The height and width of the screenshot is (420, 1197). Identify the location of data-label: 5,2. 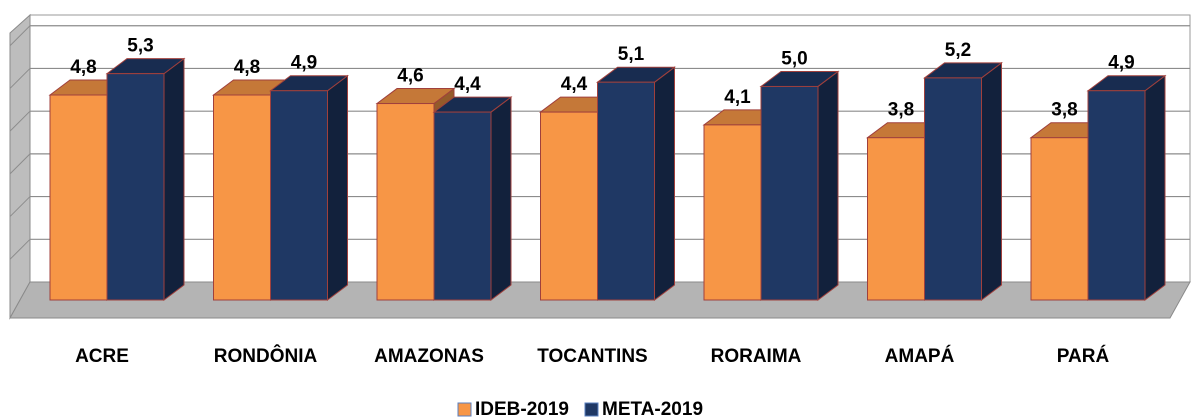
(958, 50).